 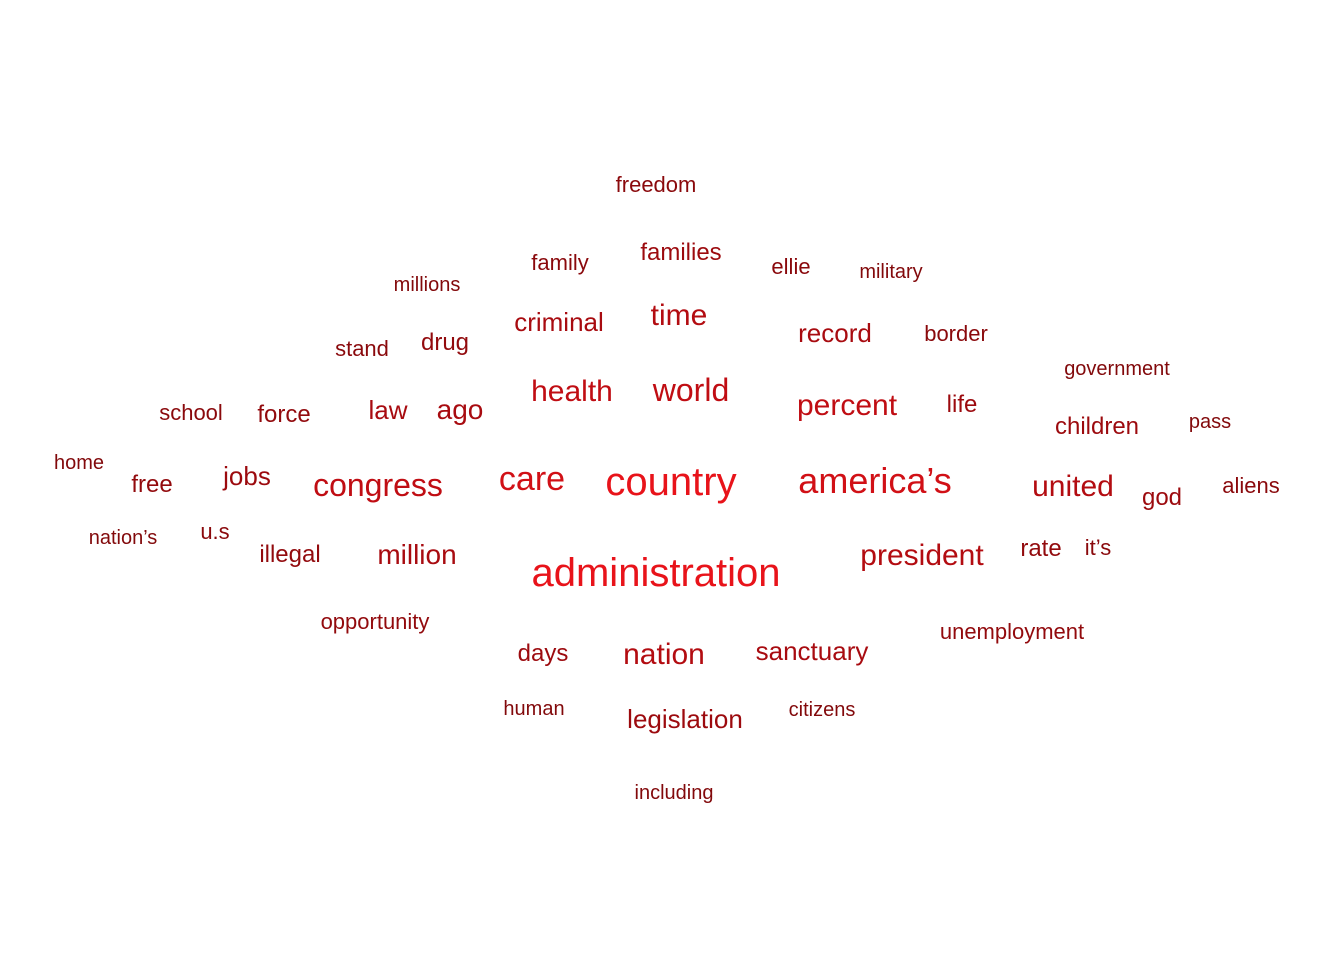 What do you see at coordinates (679, 315) in the screenshot?
I see `cloud-word: time` at bounding box center [679, 315].